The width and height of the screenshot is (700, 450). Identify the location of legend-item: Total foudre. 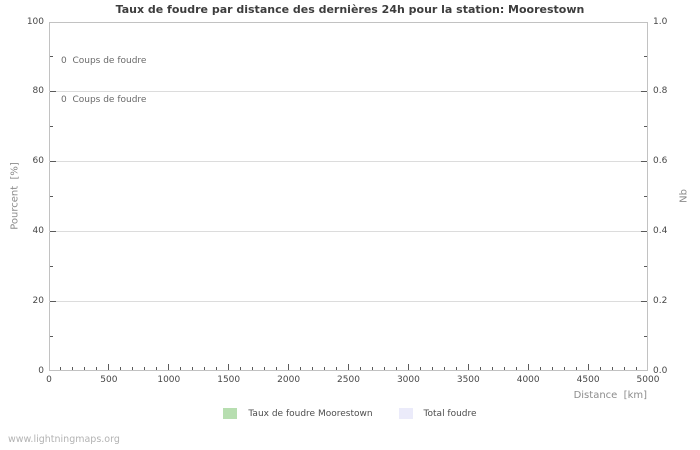
(437, 413).